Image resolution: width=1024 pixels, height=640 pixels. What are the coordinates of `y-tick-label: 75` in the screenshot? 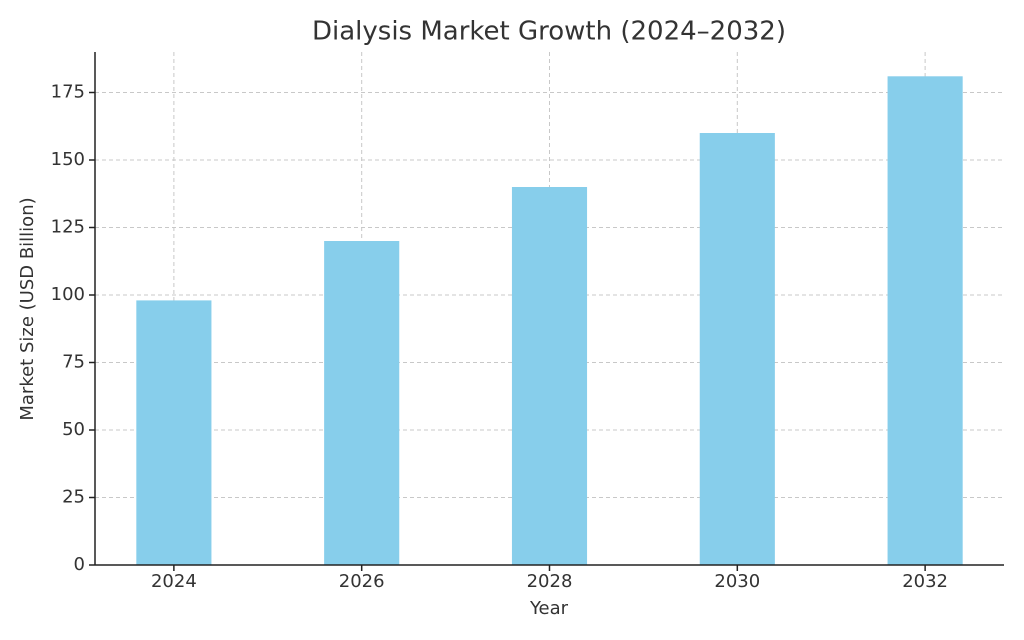 It's located at (73, 362).